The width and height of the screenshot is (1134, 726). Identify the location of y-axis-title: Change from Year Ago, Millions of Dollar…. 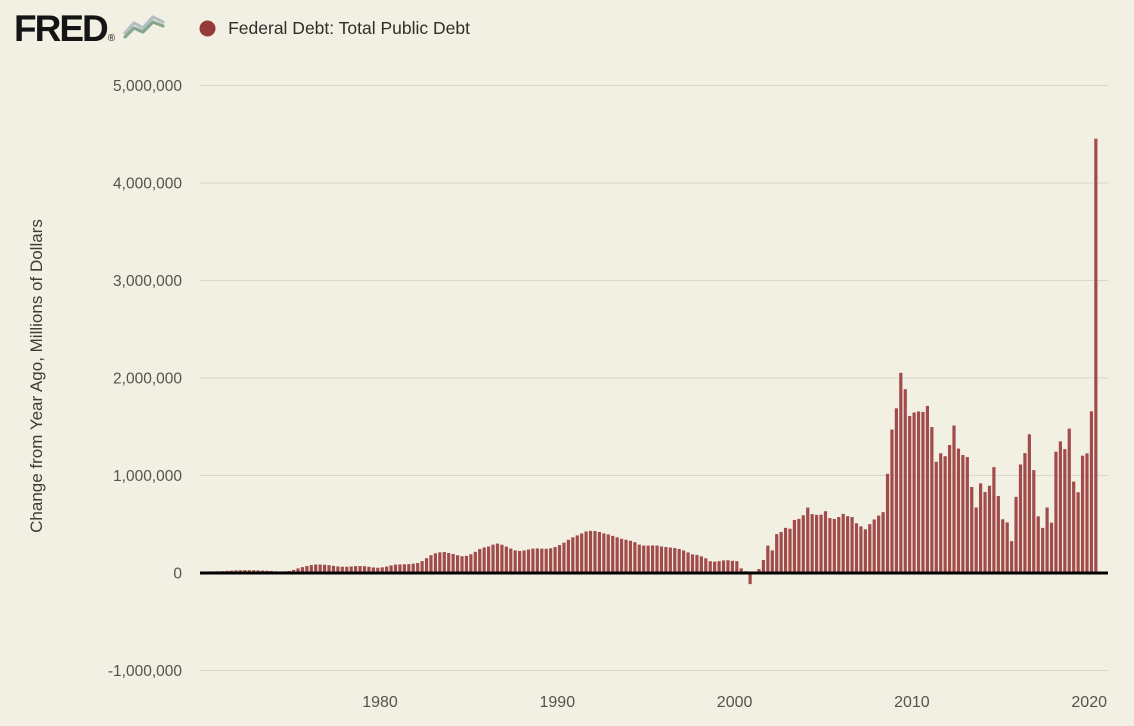
(36, 376).